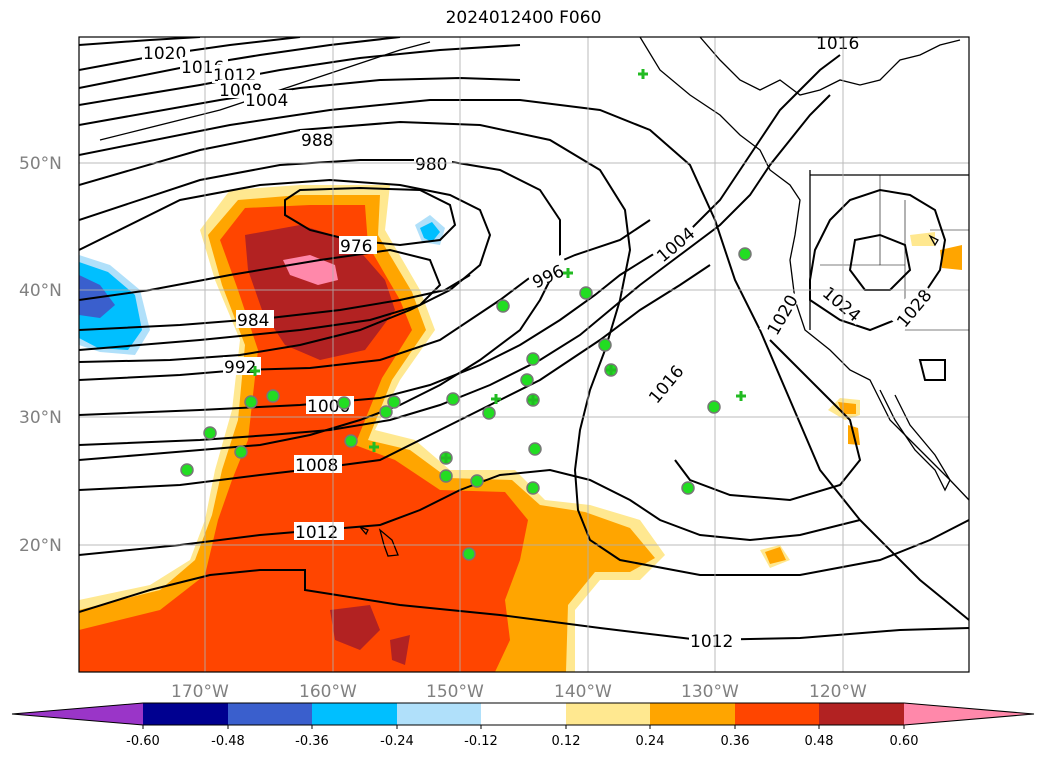 This screenshot has width=1047, height=765. Describe the element at coordinates (650, 741) in the screenshot. I see `colorbar-tick: 0.24` at that location.